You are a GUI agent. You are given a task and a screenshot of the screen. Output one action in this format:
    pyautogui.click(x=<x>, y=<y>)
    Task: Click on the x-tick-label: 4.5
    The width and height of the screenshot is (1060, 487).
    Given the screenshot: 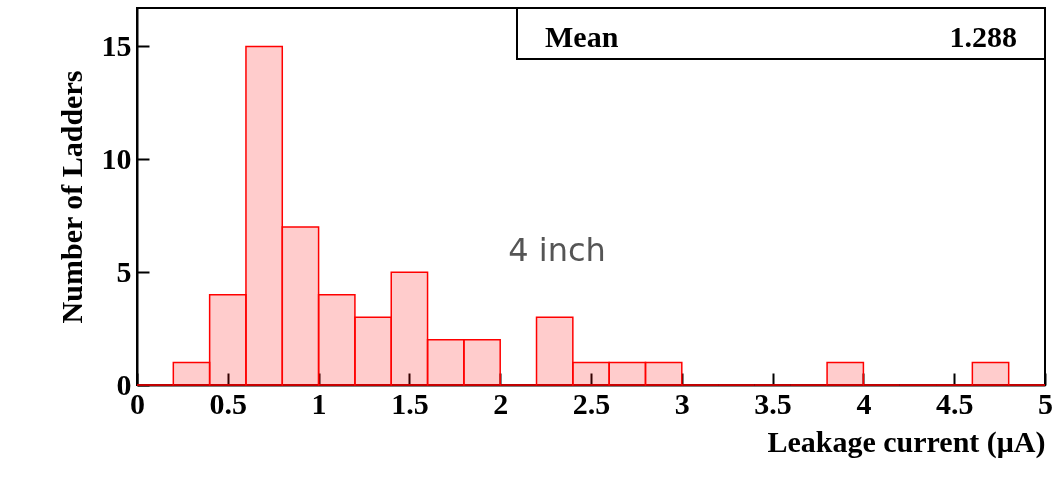 What is the action you would take?
    pyautogui.click(x=954, y=403)
    